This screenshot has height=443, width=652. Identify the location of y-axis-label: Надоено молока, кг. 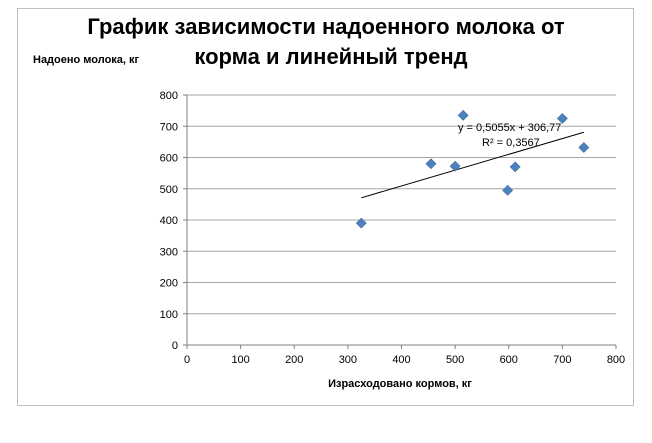
(86, 60).